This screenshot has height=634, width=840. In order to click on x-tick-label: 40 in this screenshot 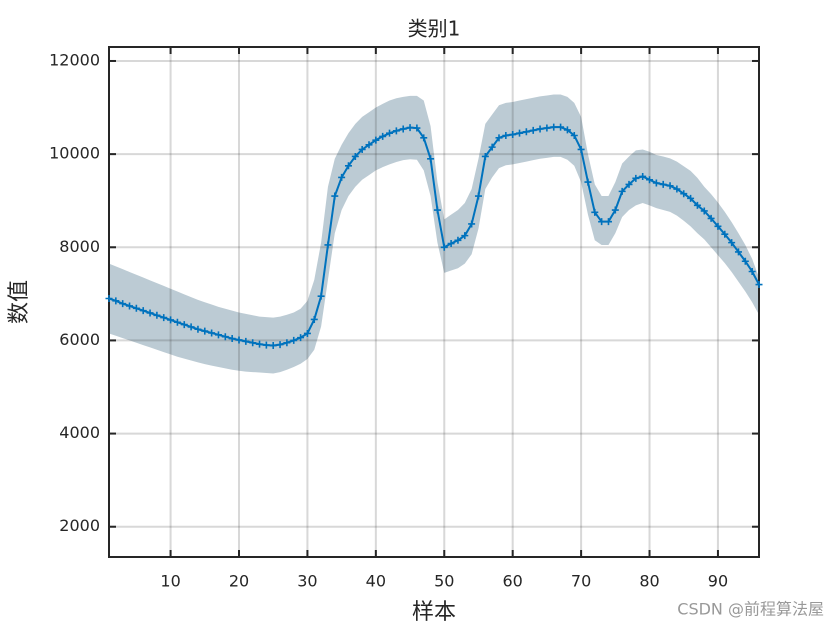, I will do `click(376, 581)`.